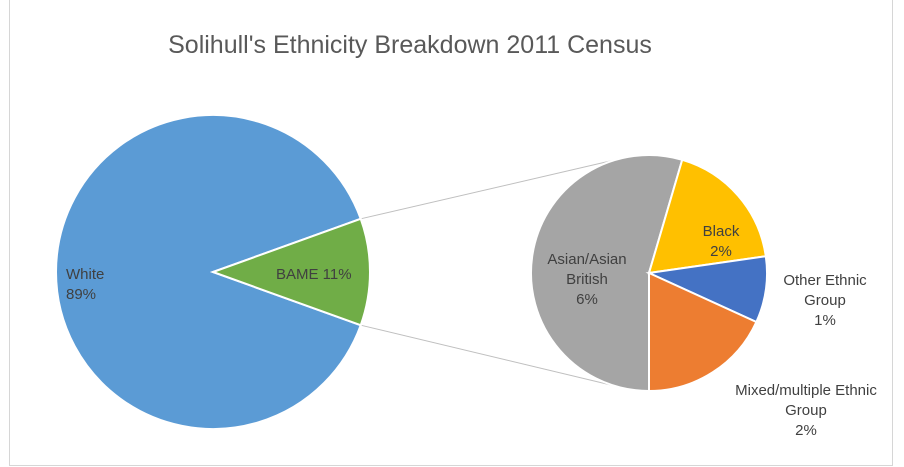 Image resolution: width=904 pixels, height=467 pixels. What do you see at coordinates (806, 410) in the screenshot?
I see `data-label-mixed-ethnic-group: Mixed/multiple Ethnic Group 2%` at bounding box center [806, 410].